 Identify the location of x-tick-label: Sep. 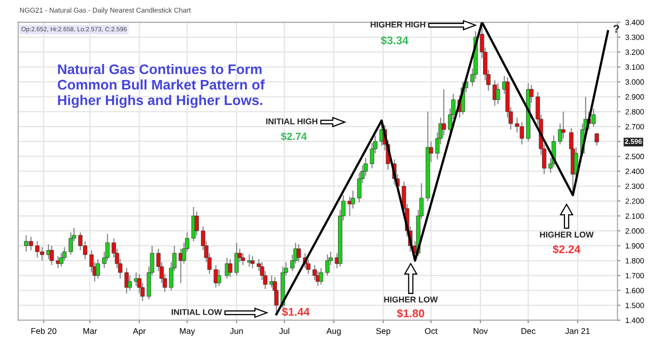
(383, 332).